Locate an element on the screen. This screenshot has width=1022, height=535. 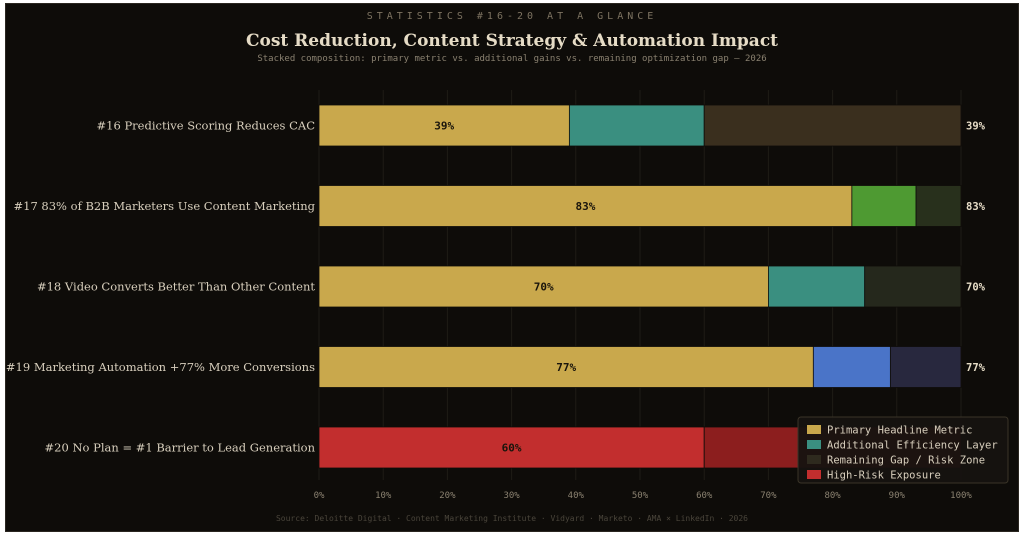
chart-overline: STATISTICS #16-20 AT A GLANCE is located at coordinates (512, 16).